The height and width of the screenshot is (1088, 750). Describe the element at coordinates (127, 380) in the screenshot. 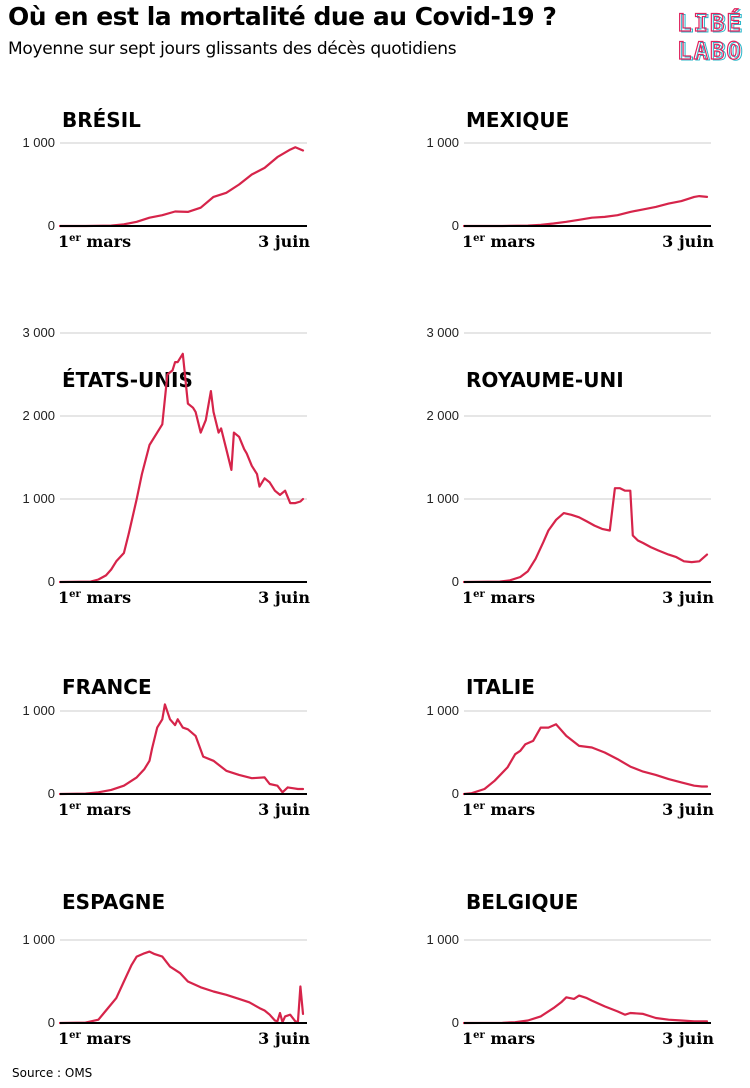

I see `chart-title-etats-unis: ÉTATS-UNIS` at that location.